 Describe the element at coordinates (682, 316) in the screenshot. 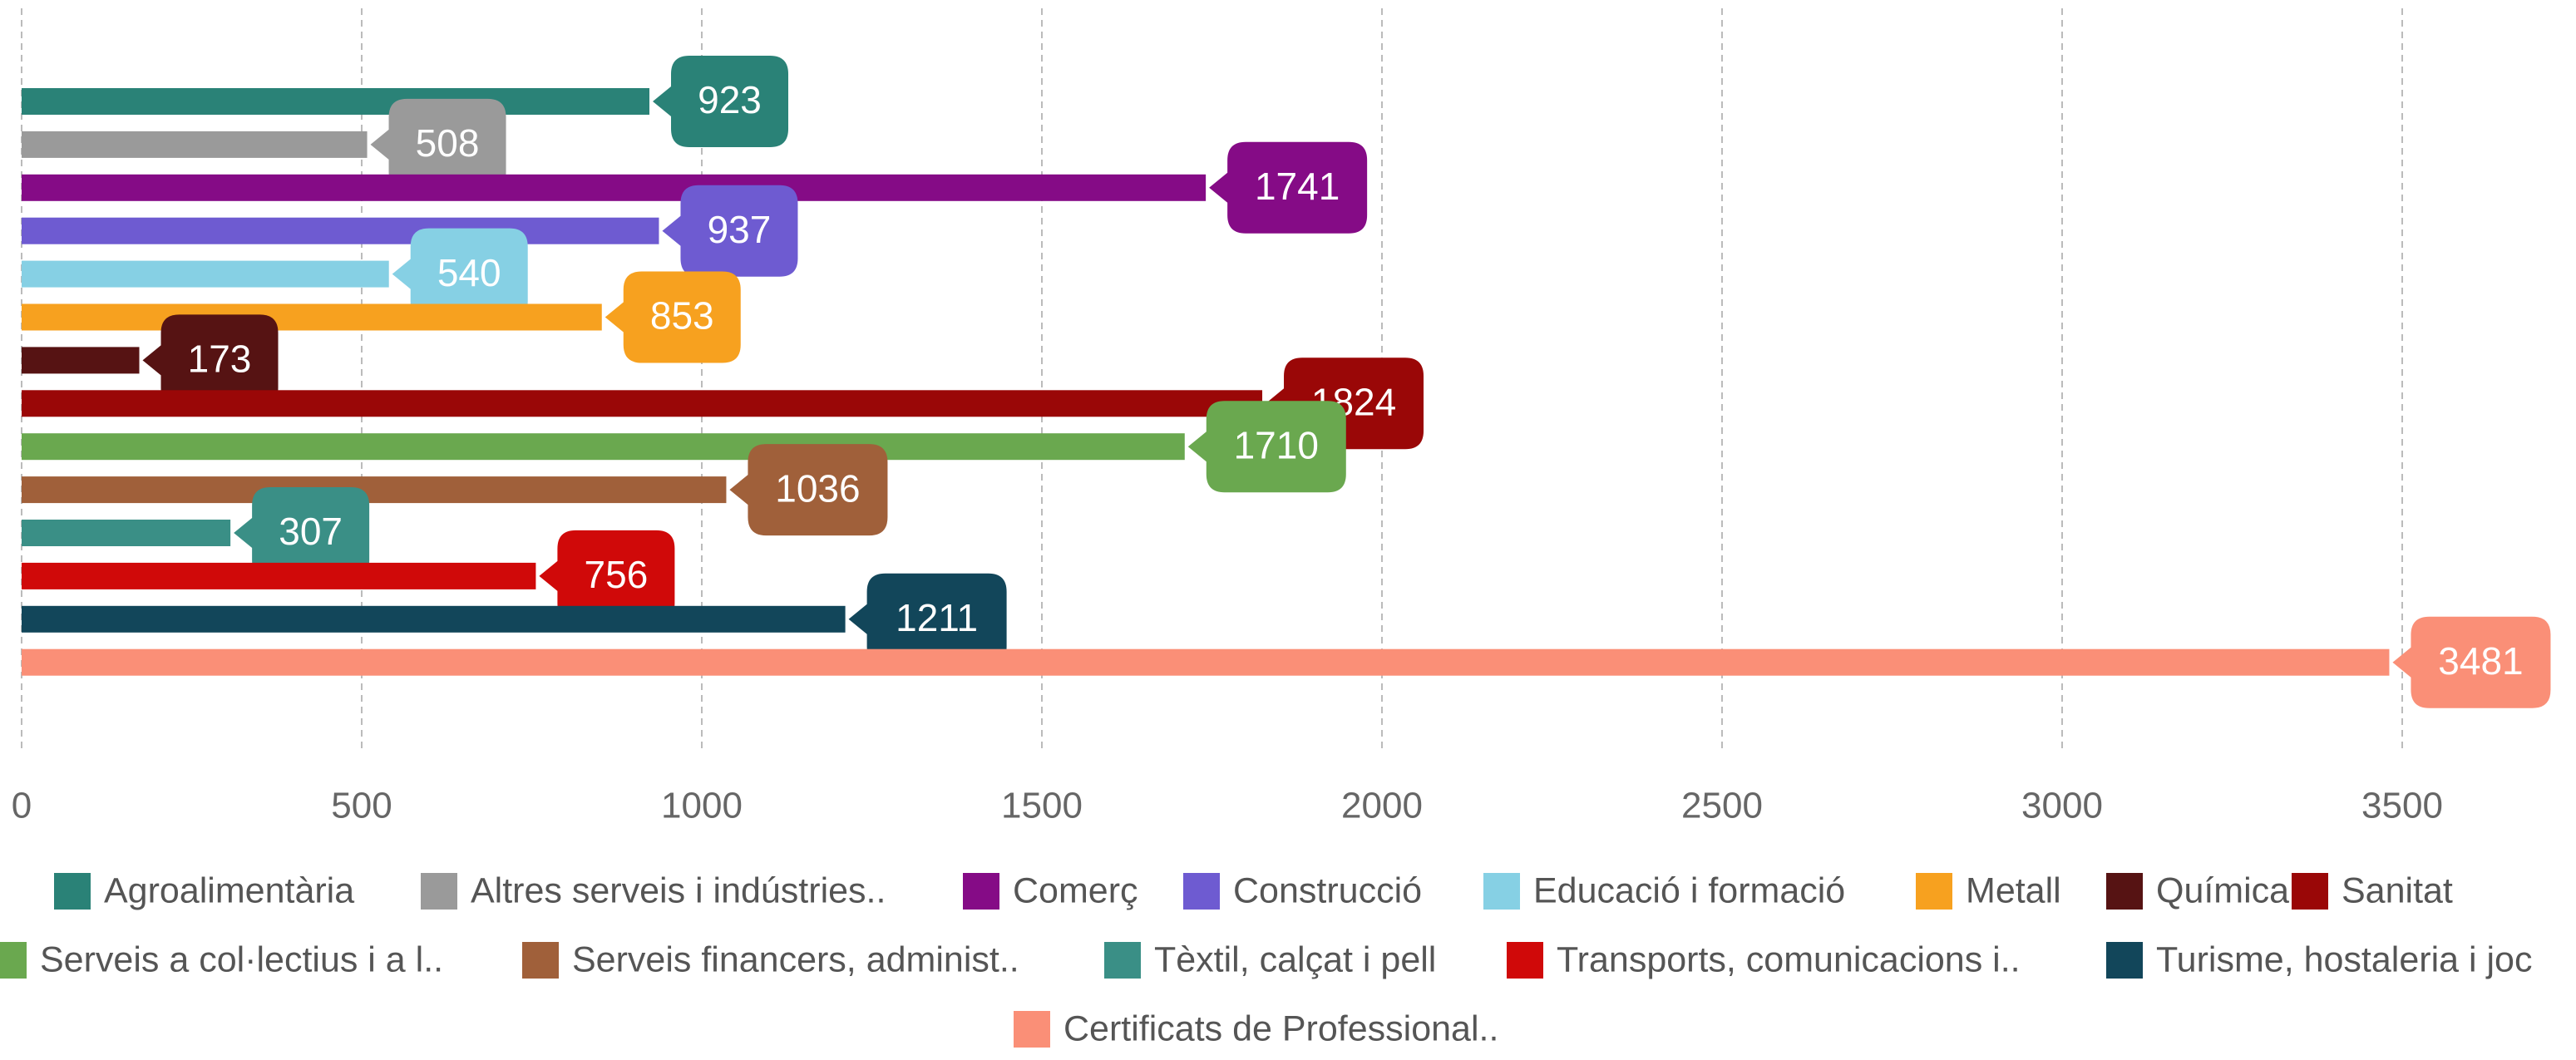

I see `value-label: 853` at that location.